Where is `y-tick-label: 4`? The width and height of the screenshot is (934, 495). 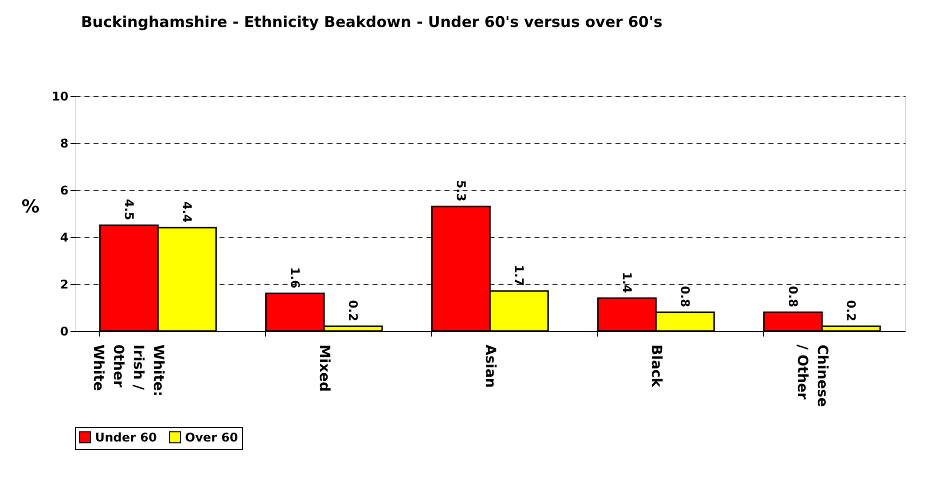 y-tick-label: 4 is located at coordinates (64, 237).